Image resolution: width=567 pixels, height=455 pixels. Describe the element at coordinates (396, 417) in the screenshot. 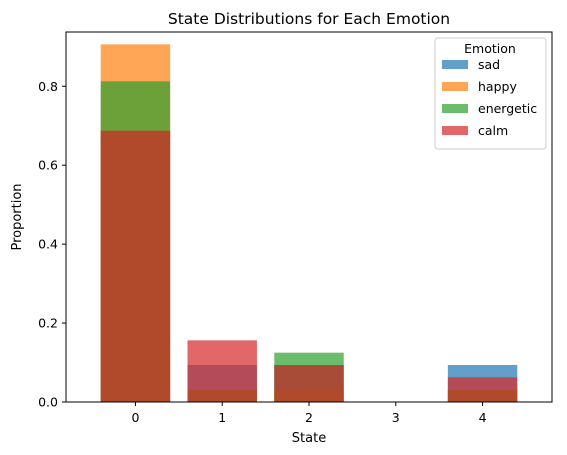

I see `x-tick-label: 3` at that location.